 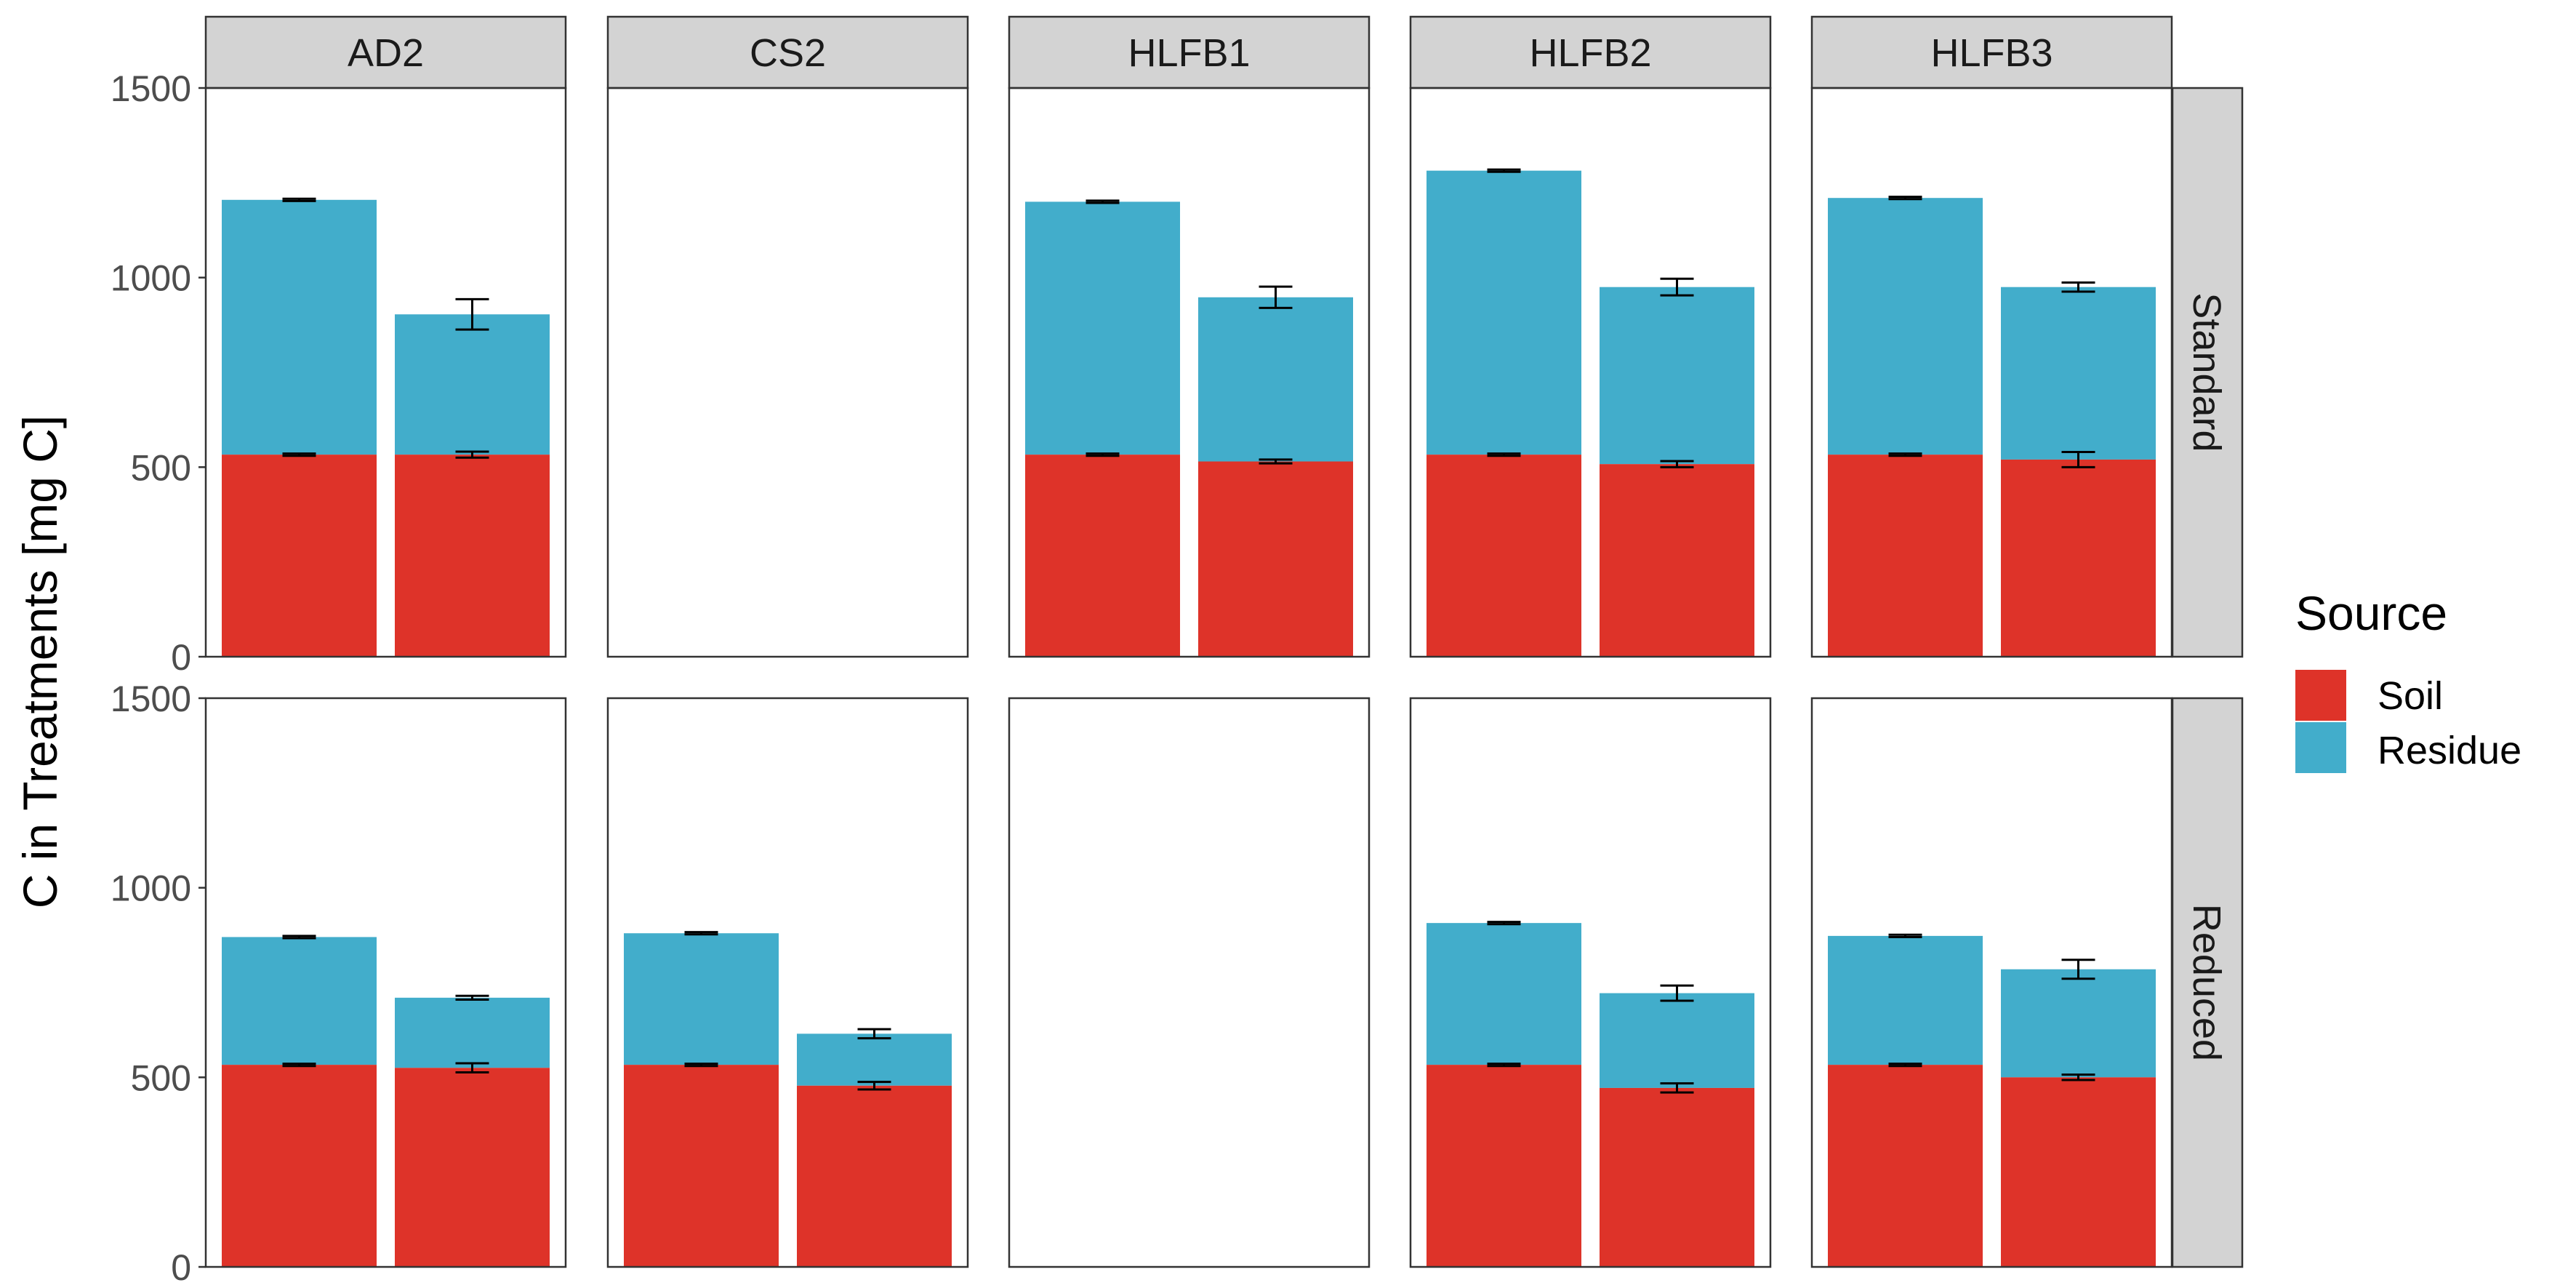 I want to click on panel-reduced-hlfb1, so click(x=1189, y=982).